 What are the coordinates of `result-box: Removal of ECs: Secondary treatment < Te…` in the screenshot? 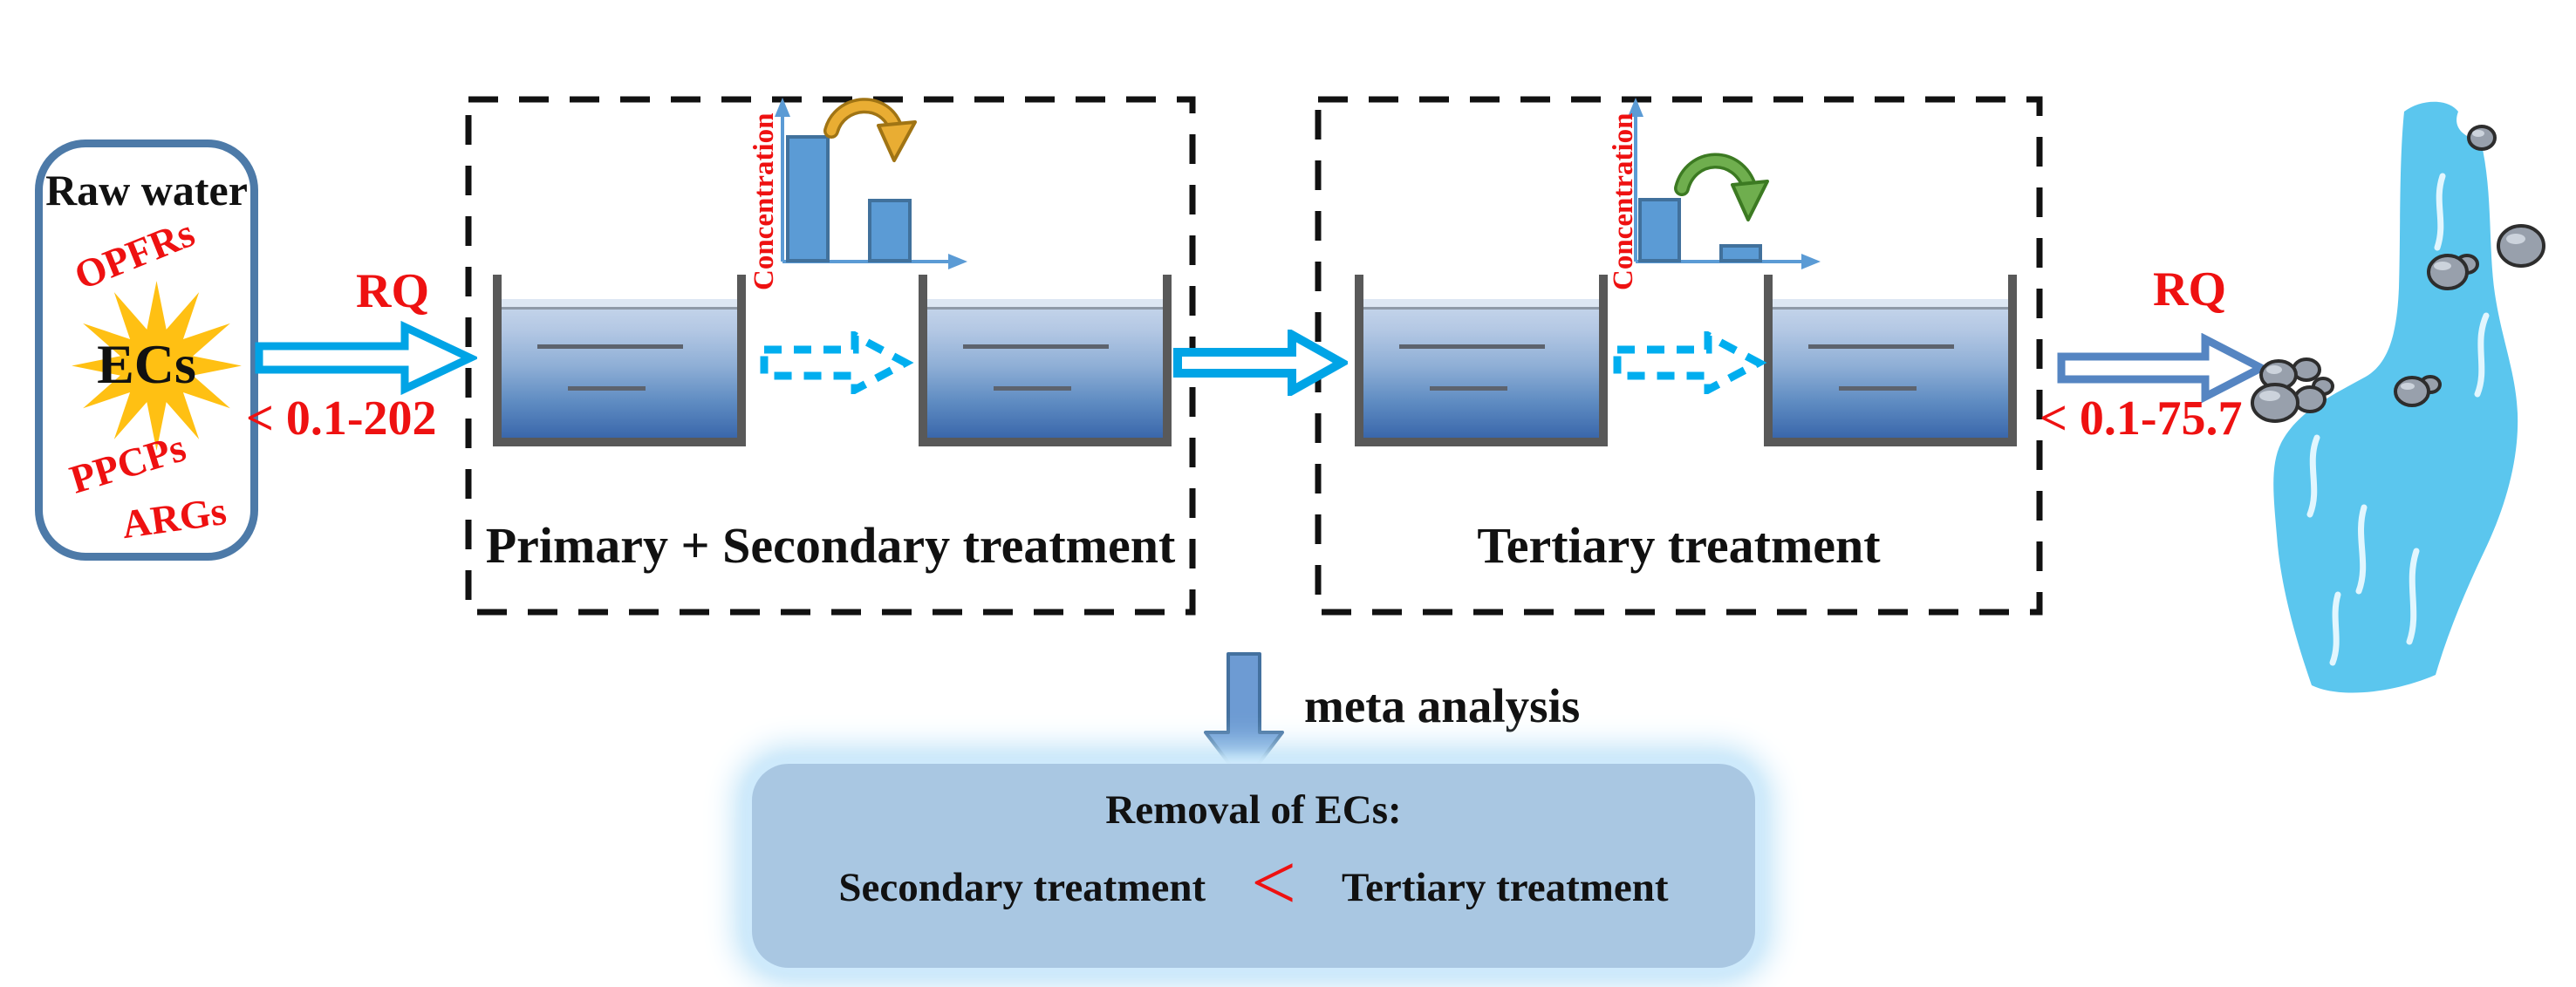 It's located at (1253, 866).